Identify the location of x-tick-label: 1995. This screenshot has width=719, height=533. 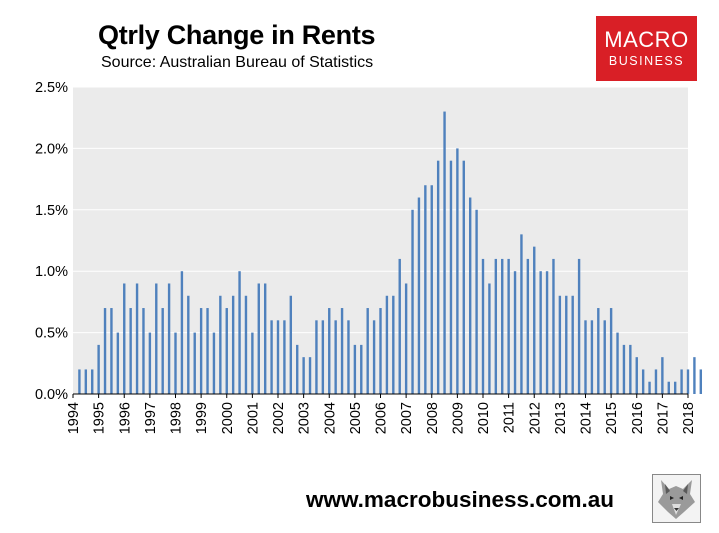
(100, 418).